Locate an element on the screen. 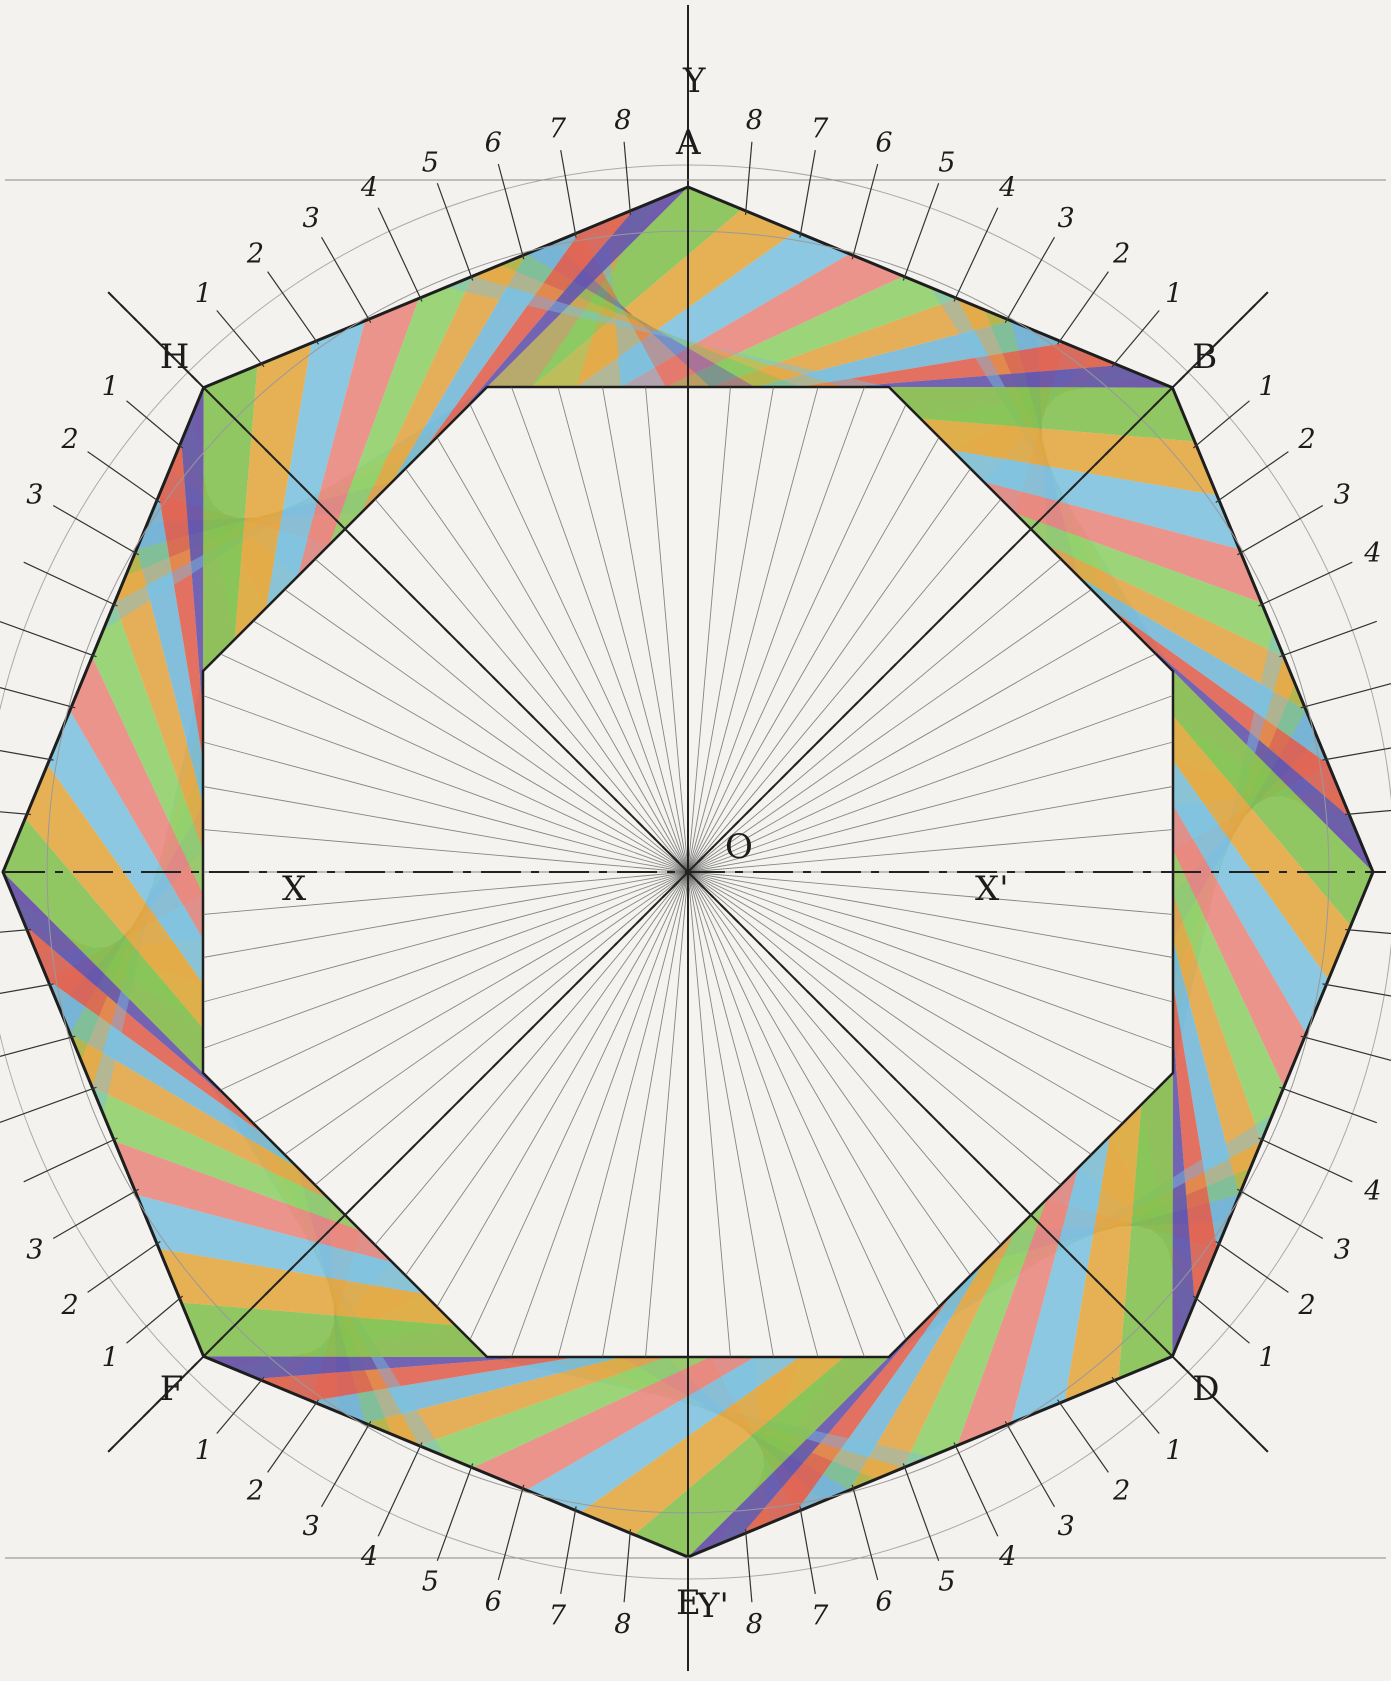 This screenshot has height=1681, width=1391. label-vertex-b: B is located at coordinates (1204, 357).